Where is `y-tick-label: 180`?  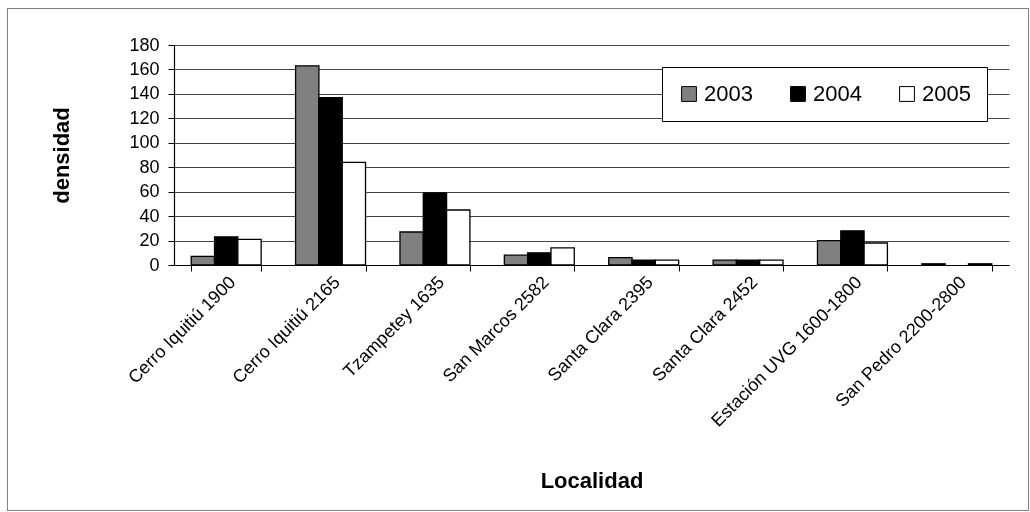
y-tick-label: 180 is located at coordinates (144, 44).